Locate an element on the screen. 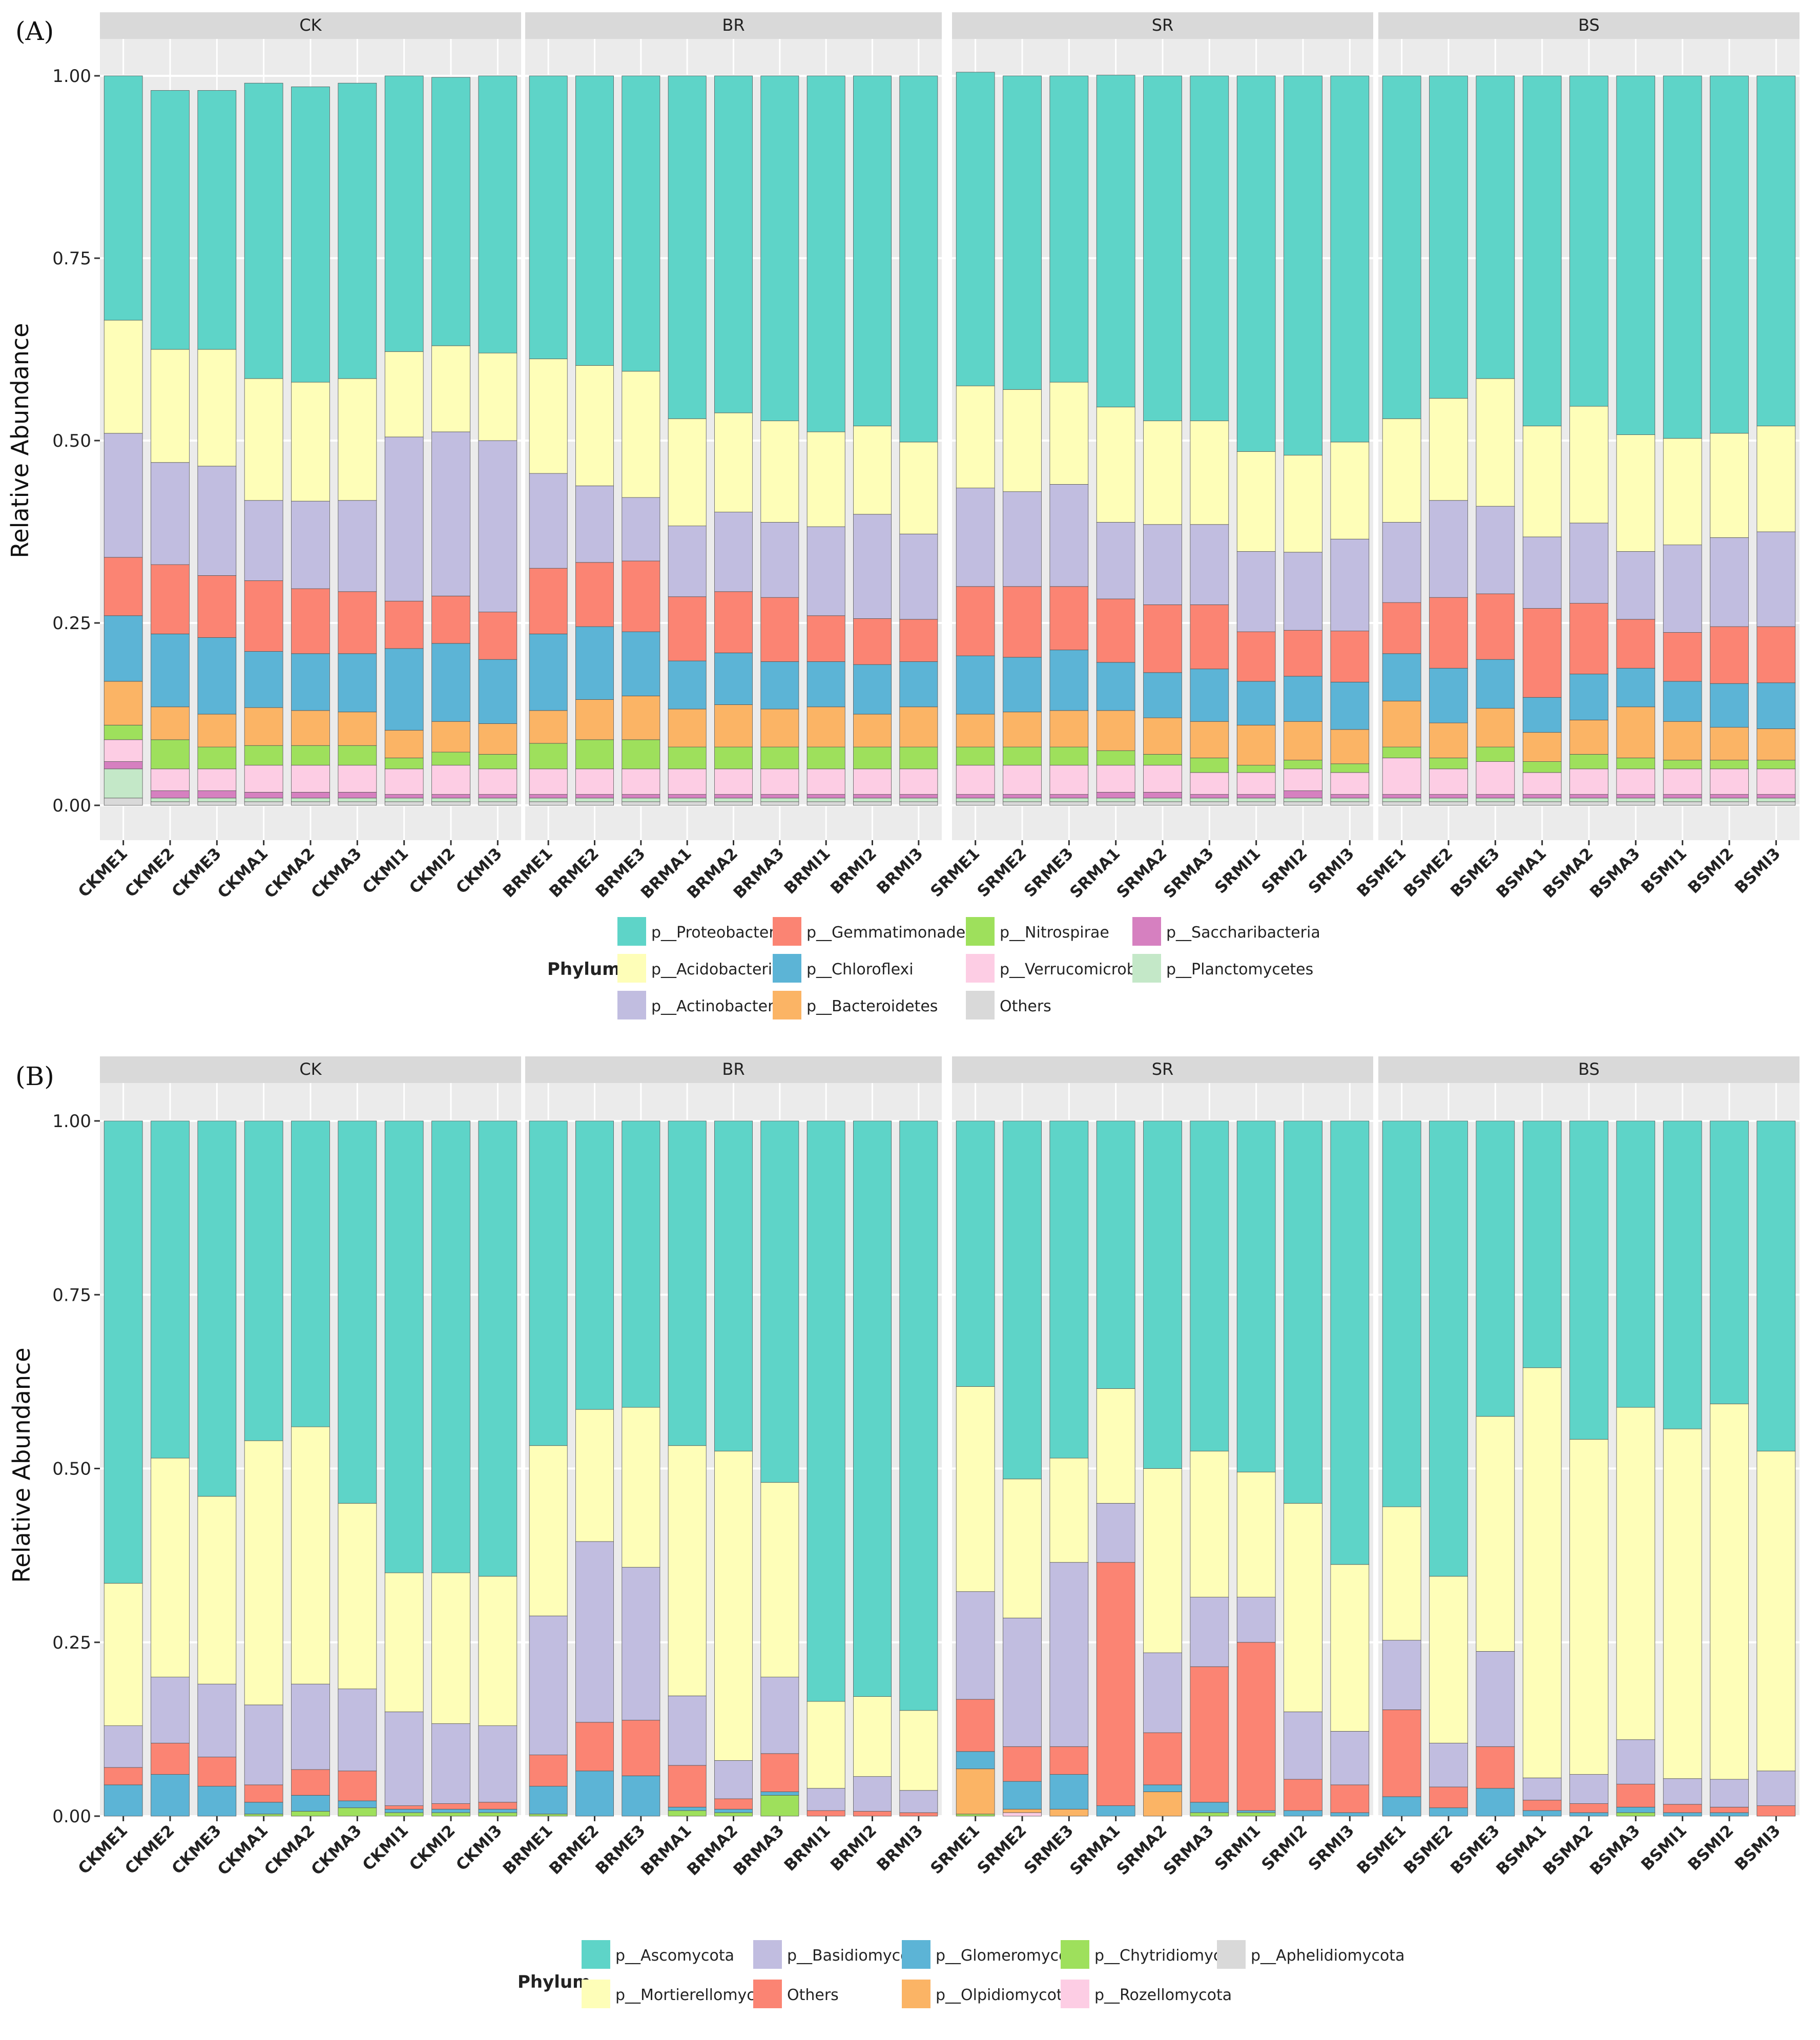 This screenshot has width=1820, height=2040. bar-segment-p-olpidiomycota is located at coordinates (975, 1792).